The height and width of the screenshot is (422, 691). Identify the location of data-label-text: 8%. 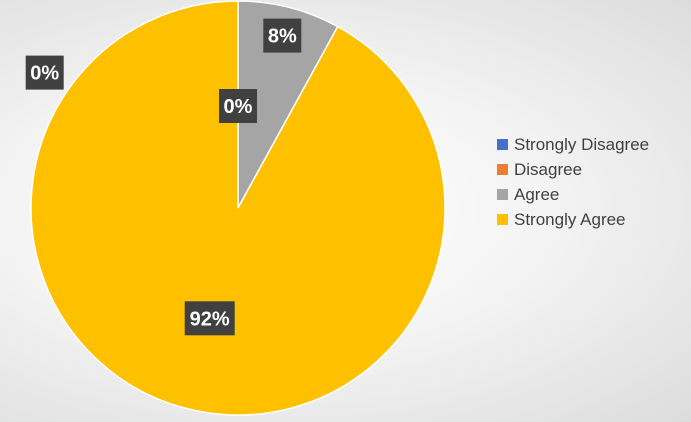
(282, 37).